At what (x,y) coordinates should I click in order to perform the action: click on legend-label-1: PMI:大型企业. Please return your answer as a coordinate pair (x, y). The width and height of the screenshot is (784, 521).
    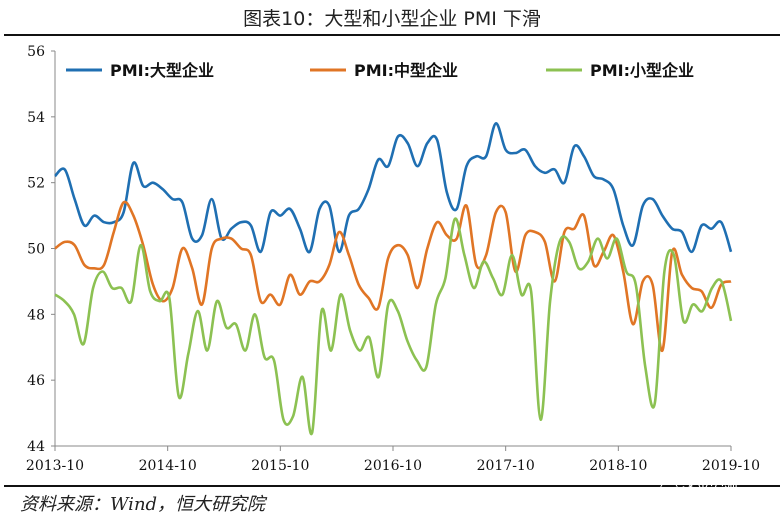
    Looking at the image, I should click on (162, 70).